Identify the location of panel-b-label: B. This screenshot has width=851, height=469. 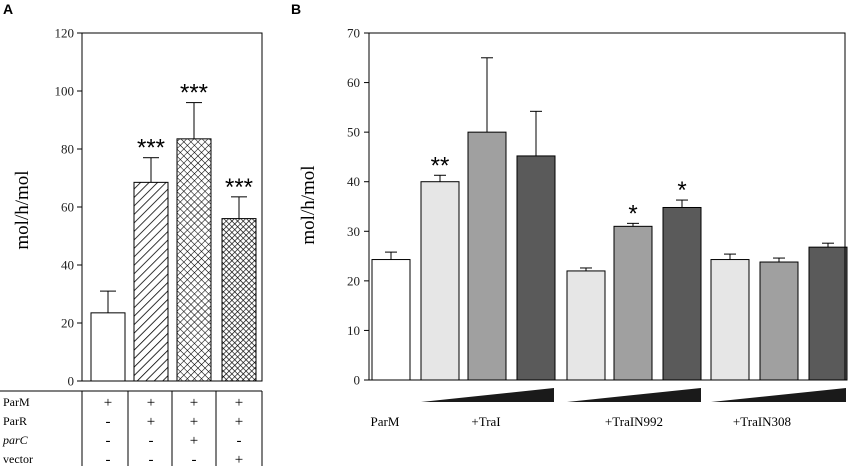
(296, 9).